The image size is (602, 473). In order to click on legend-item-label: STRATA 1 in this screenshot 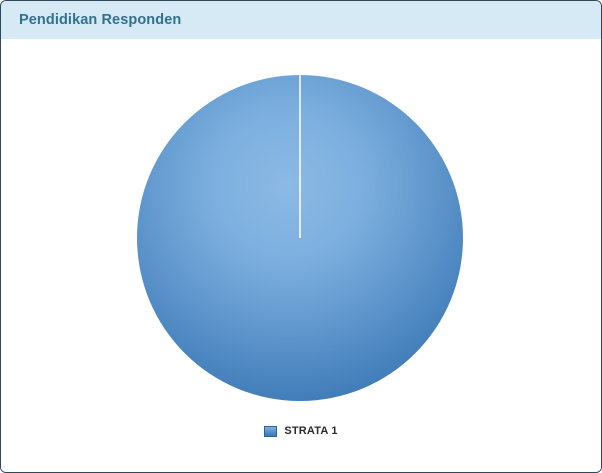, I will do `click(311, 431)`.